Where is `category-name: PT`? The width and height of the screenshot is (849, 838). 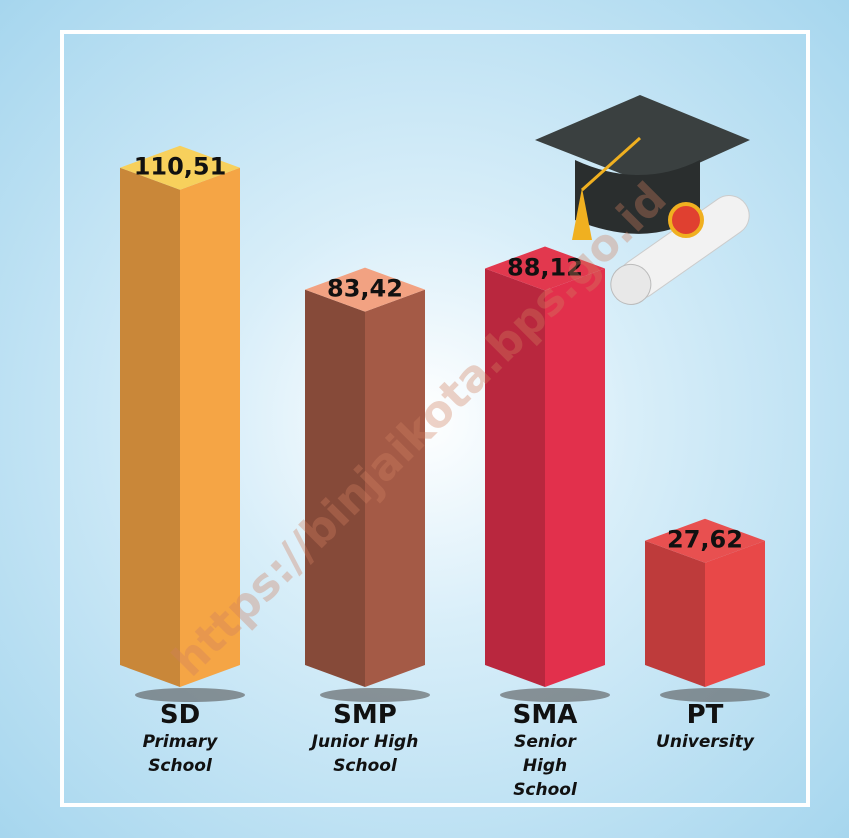
category-name: PT is located at coordinates (705, 715).